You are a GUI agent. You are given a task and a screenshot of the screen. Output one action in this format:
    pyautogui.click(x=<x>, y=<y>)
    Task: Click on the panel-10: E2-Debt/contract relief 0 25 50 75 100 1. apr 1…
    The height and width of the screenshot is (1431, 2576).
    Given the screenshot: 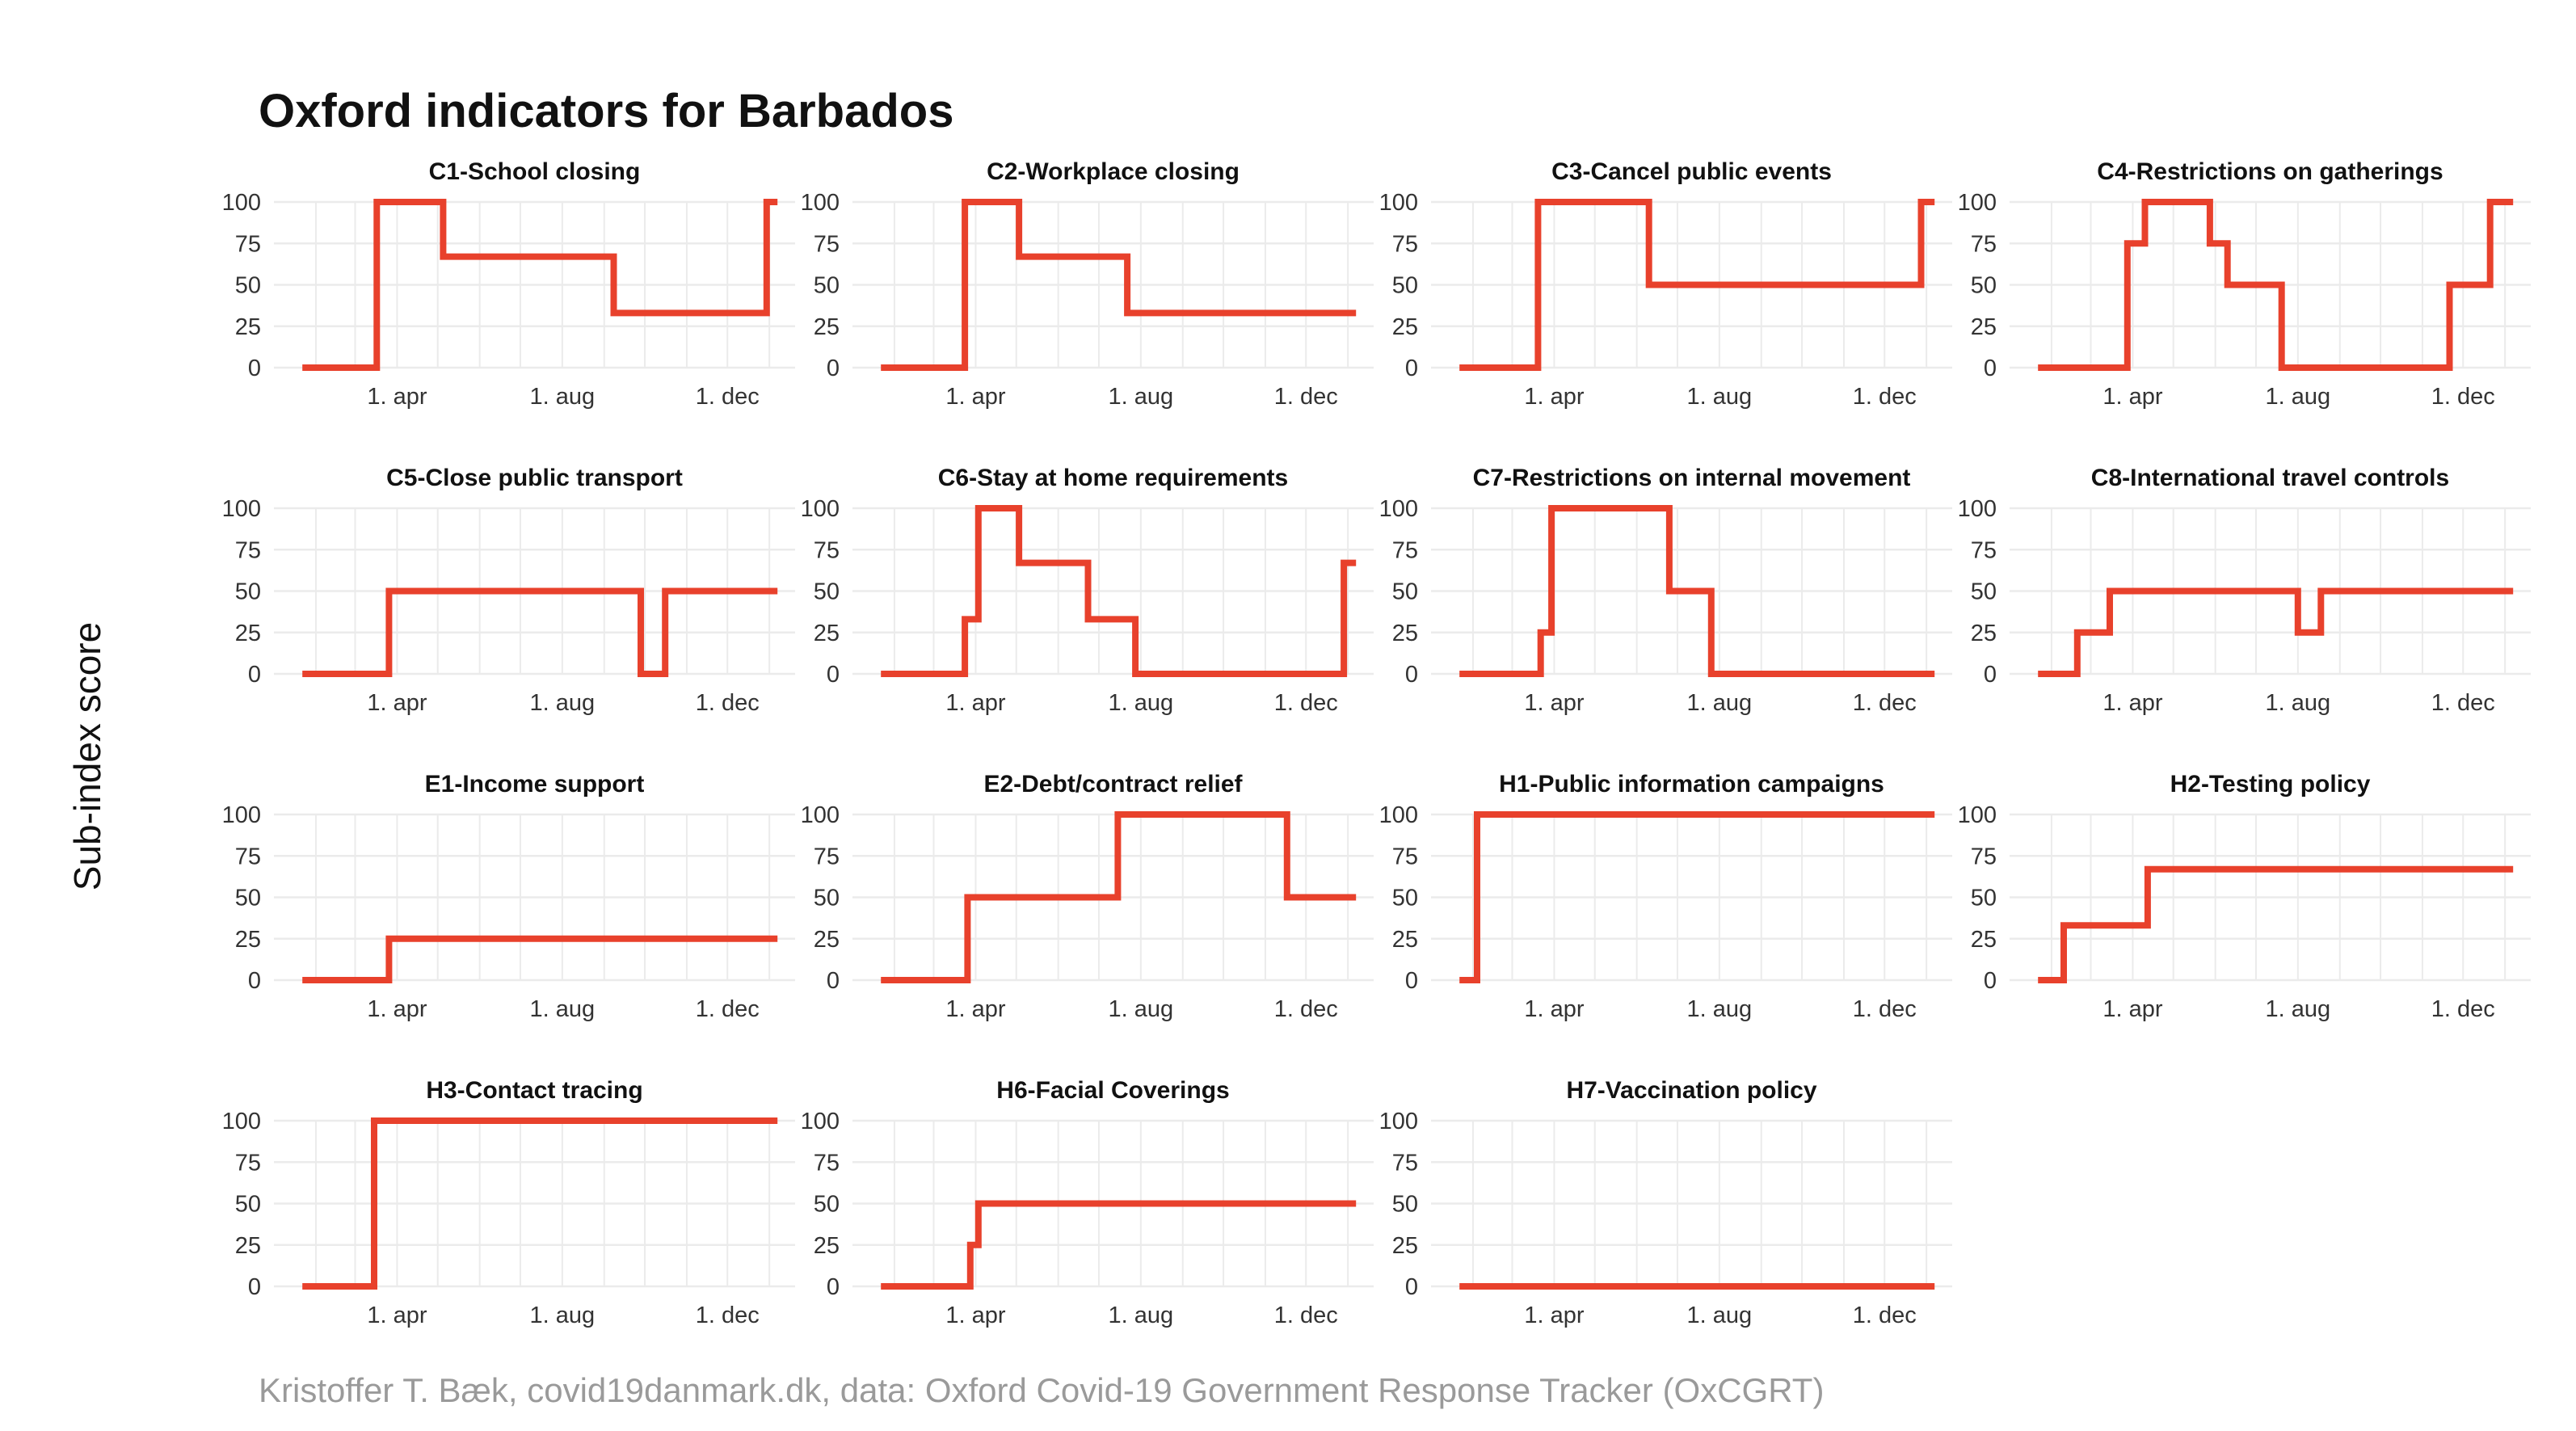 What is the action you would take?
    pyautogui.click(x=1087, y=896)
    